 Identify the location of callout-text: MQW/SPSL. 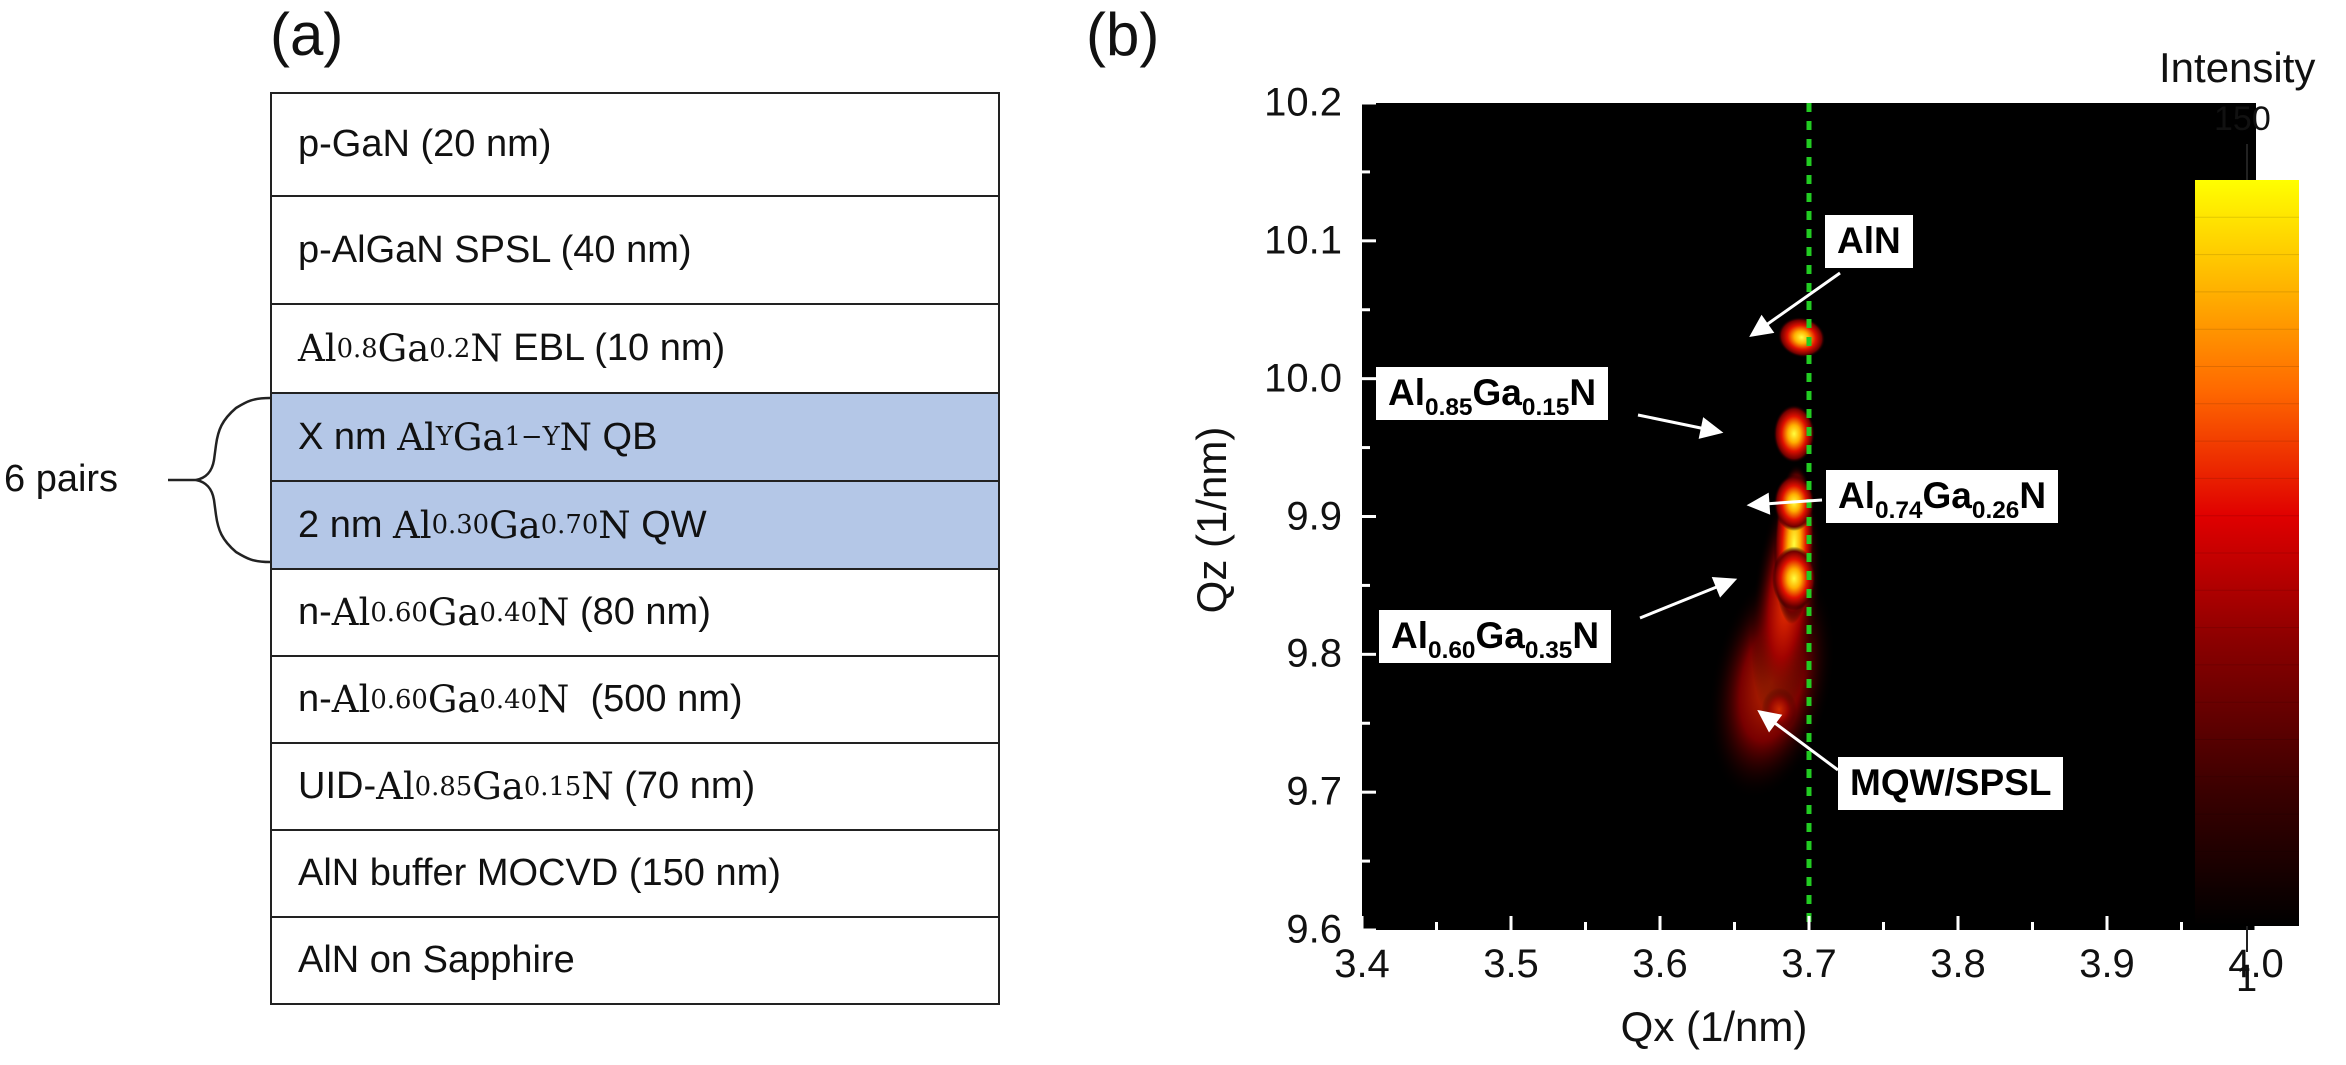
(1951, 782).